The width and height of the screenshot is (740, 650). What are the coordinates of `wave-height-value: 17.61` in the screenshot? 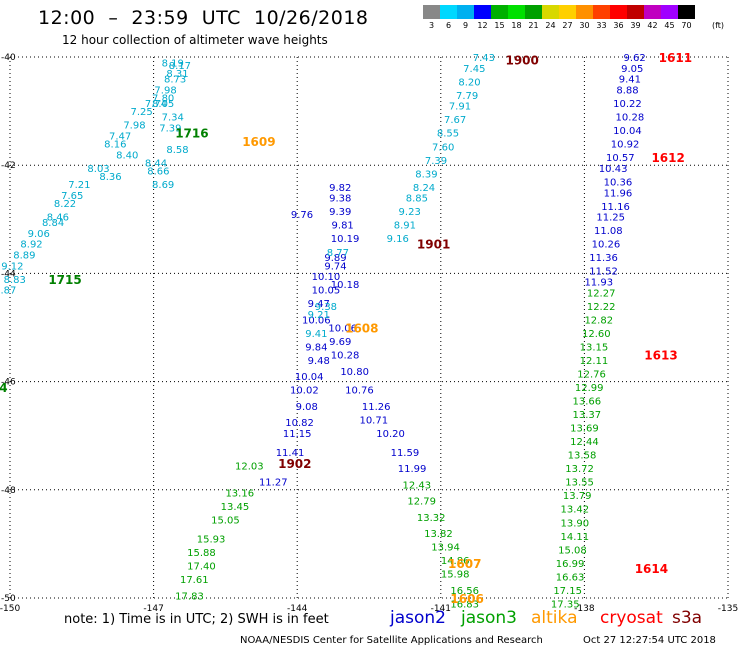 It's located at (194, 580).